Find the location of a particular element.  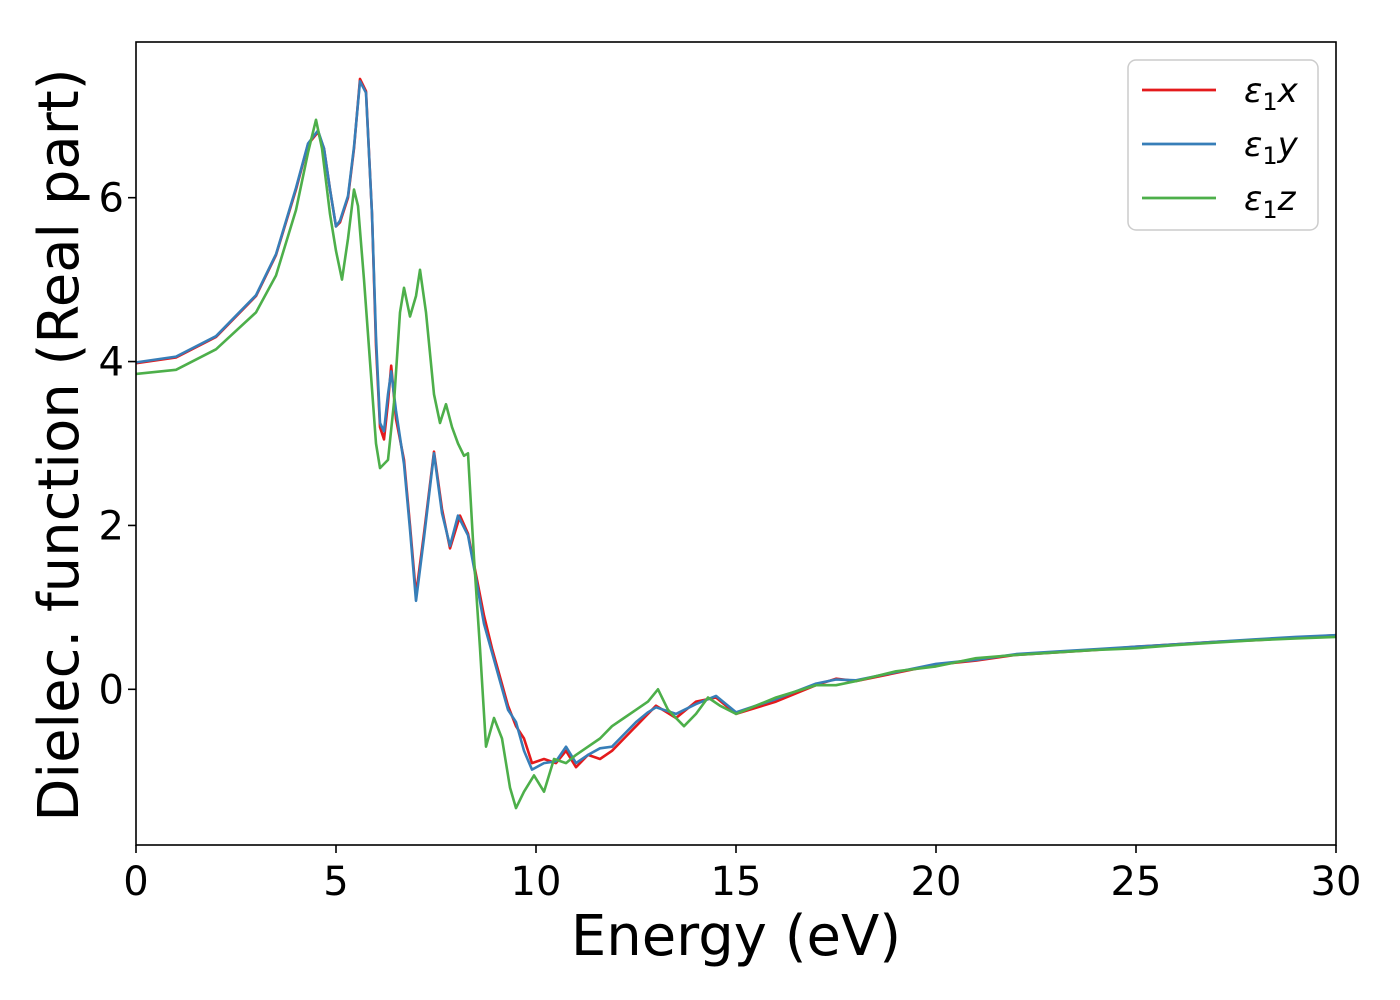

y-axis: 0 2 4 6 is located at coordinates (117, 444).